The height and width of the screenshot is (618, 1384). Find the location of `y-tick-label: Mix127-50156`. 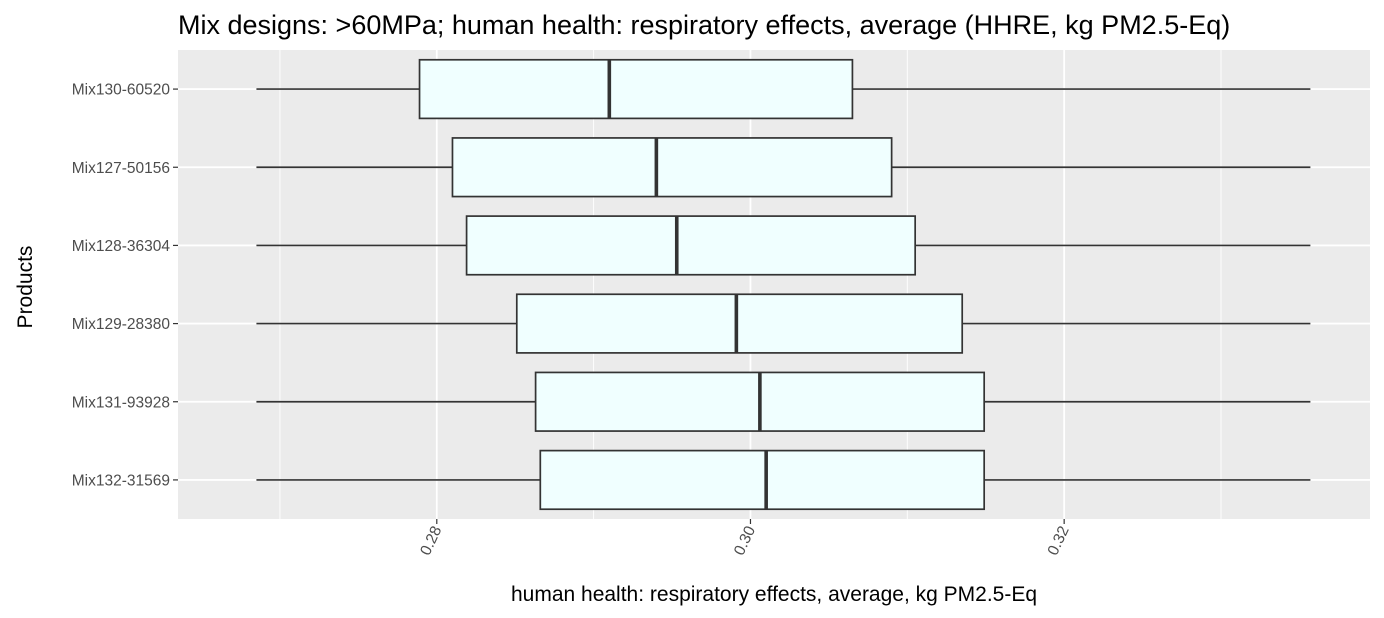

y-tick-label: Mix127-50156 is located at coordinates (121, 168).